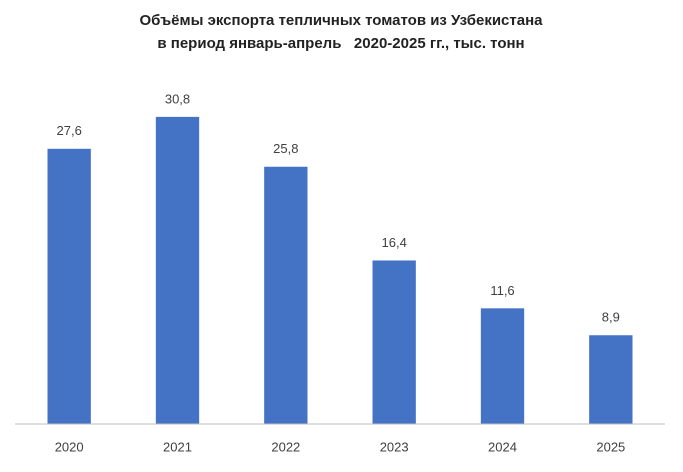 The image size is (683, 472). Describe the element at coordinates (610, 446) in the screenshot. I see `x-tick-label: 2025` at that location.